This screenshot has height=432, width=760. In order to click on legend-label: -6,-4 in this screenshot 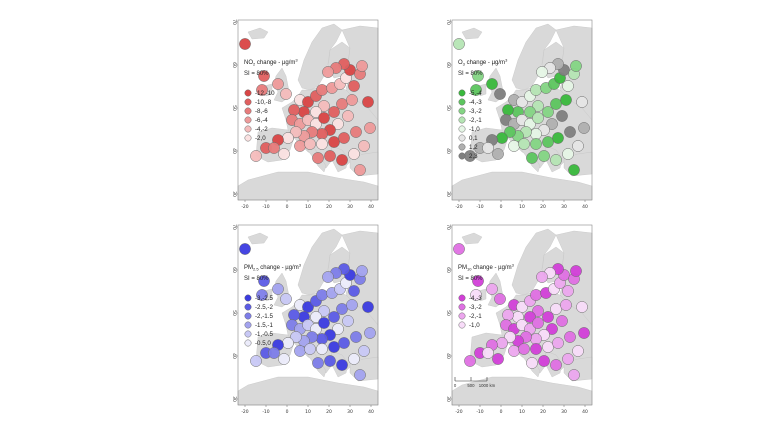, I will do `click(261, 120)`.